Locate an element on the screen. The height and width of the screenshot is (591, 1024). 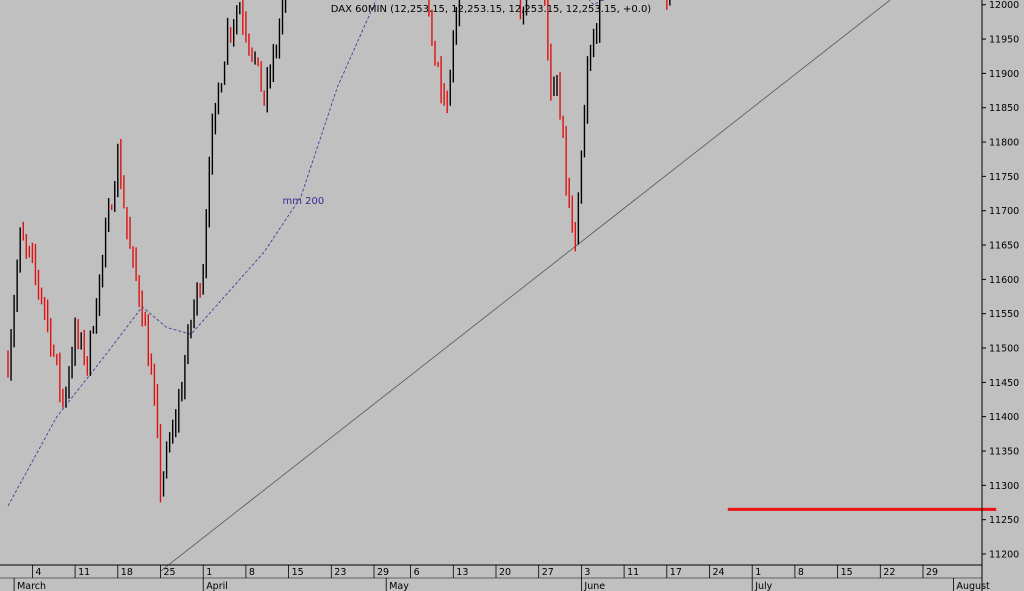
x-month-label: June is located at coordinates (594, 586).